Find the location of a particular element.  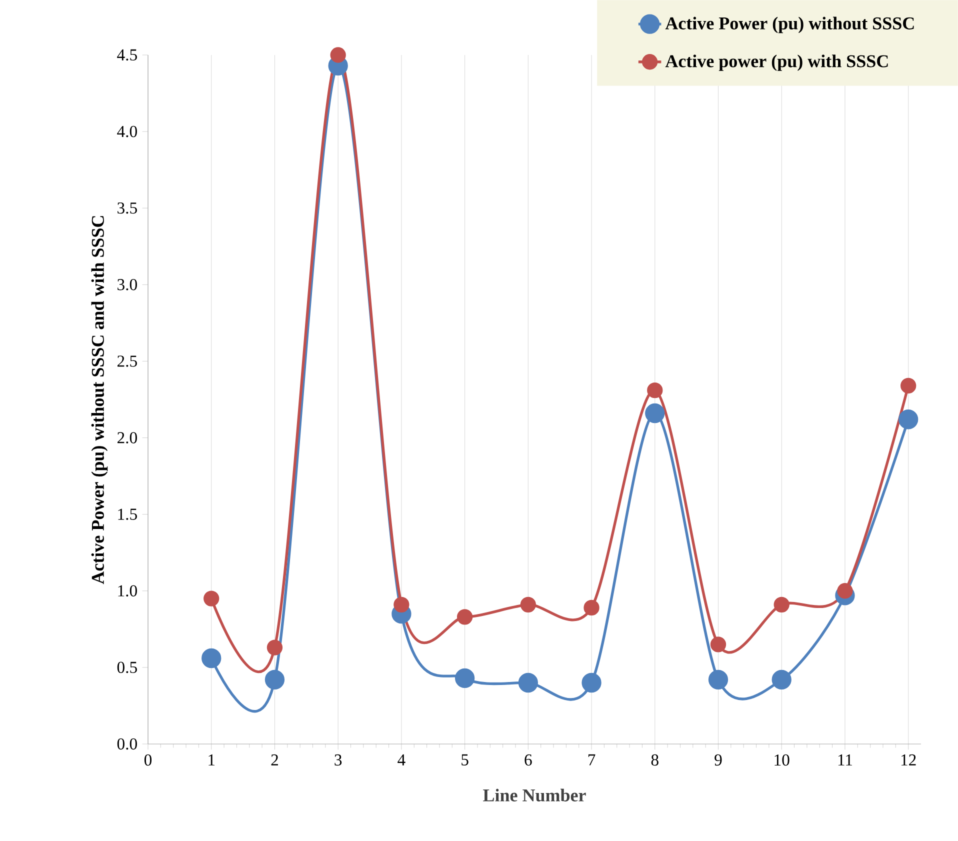

y-tick-label: 3.0 is located at coordinates (127, 284).